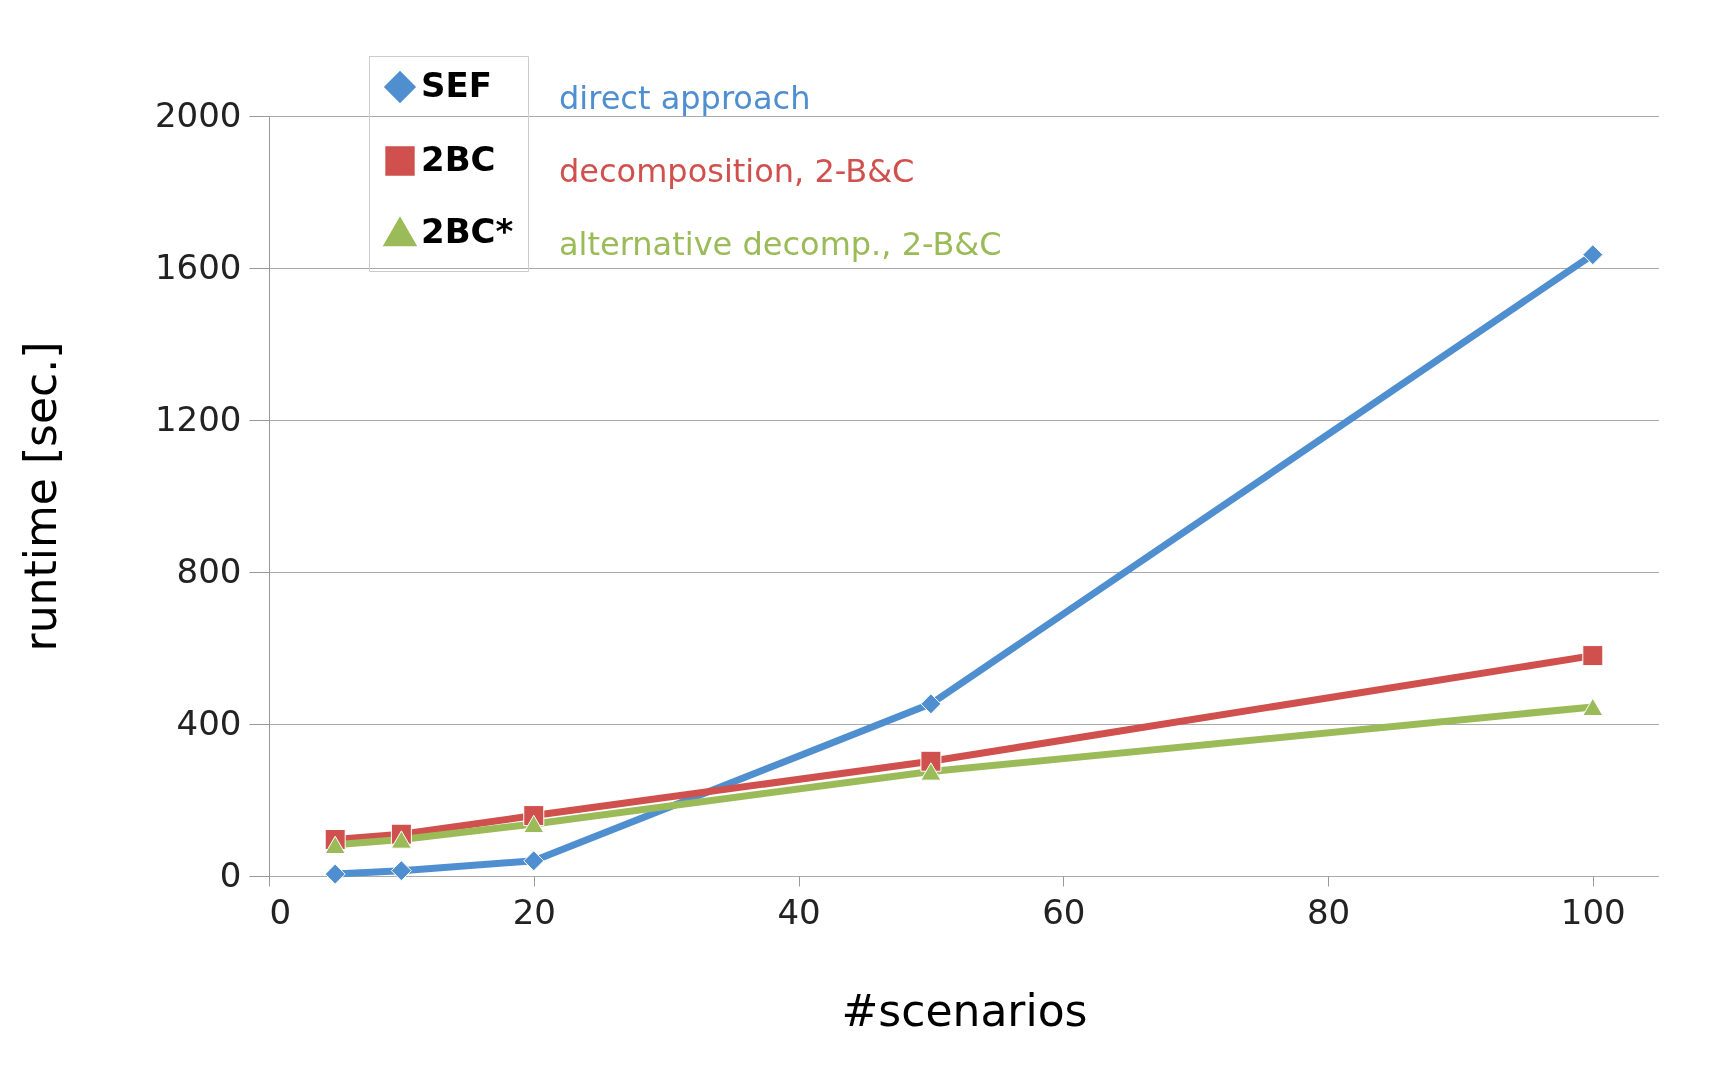  I want to click on annotation: decomposition, 2-B&C, so click(737, 171).